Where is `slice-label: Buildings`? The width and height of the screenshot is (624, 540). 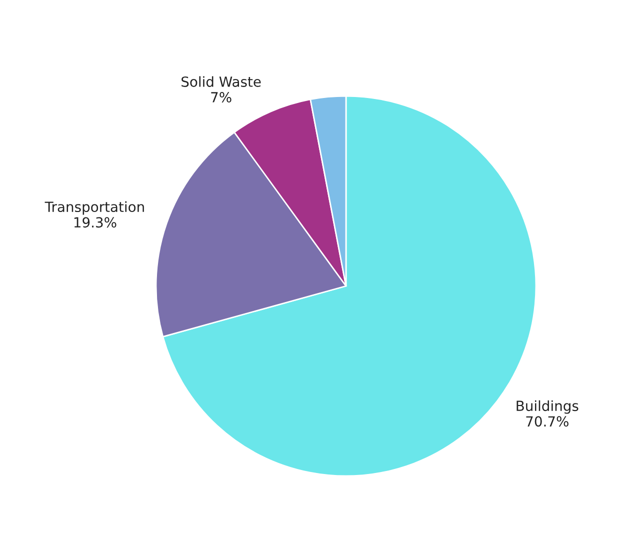
slice-label: Buildings is located at coordinates (547, 407).